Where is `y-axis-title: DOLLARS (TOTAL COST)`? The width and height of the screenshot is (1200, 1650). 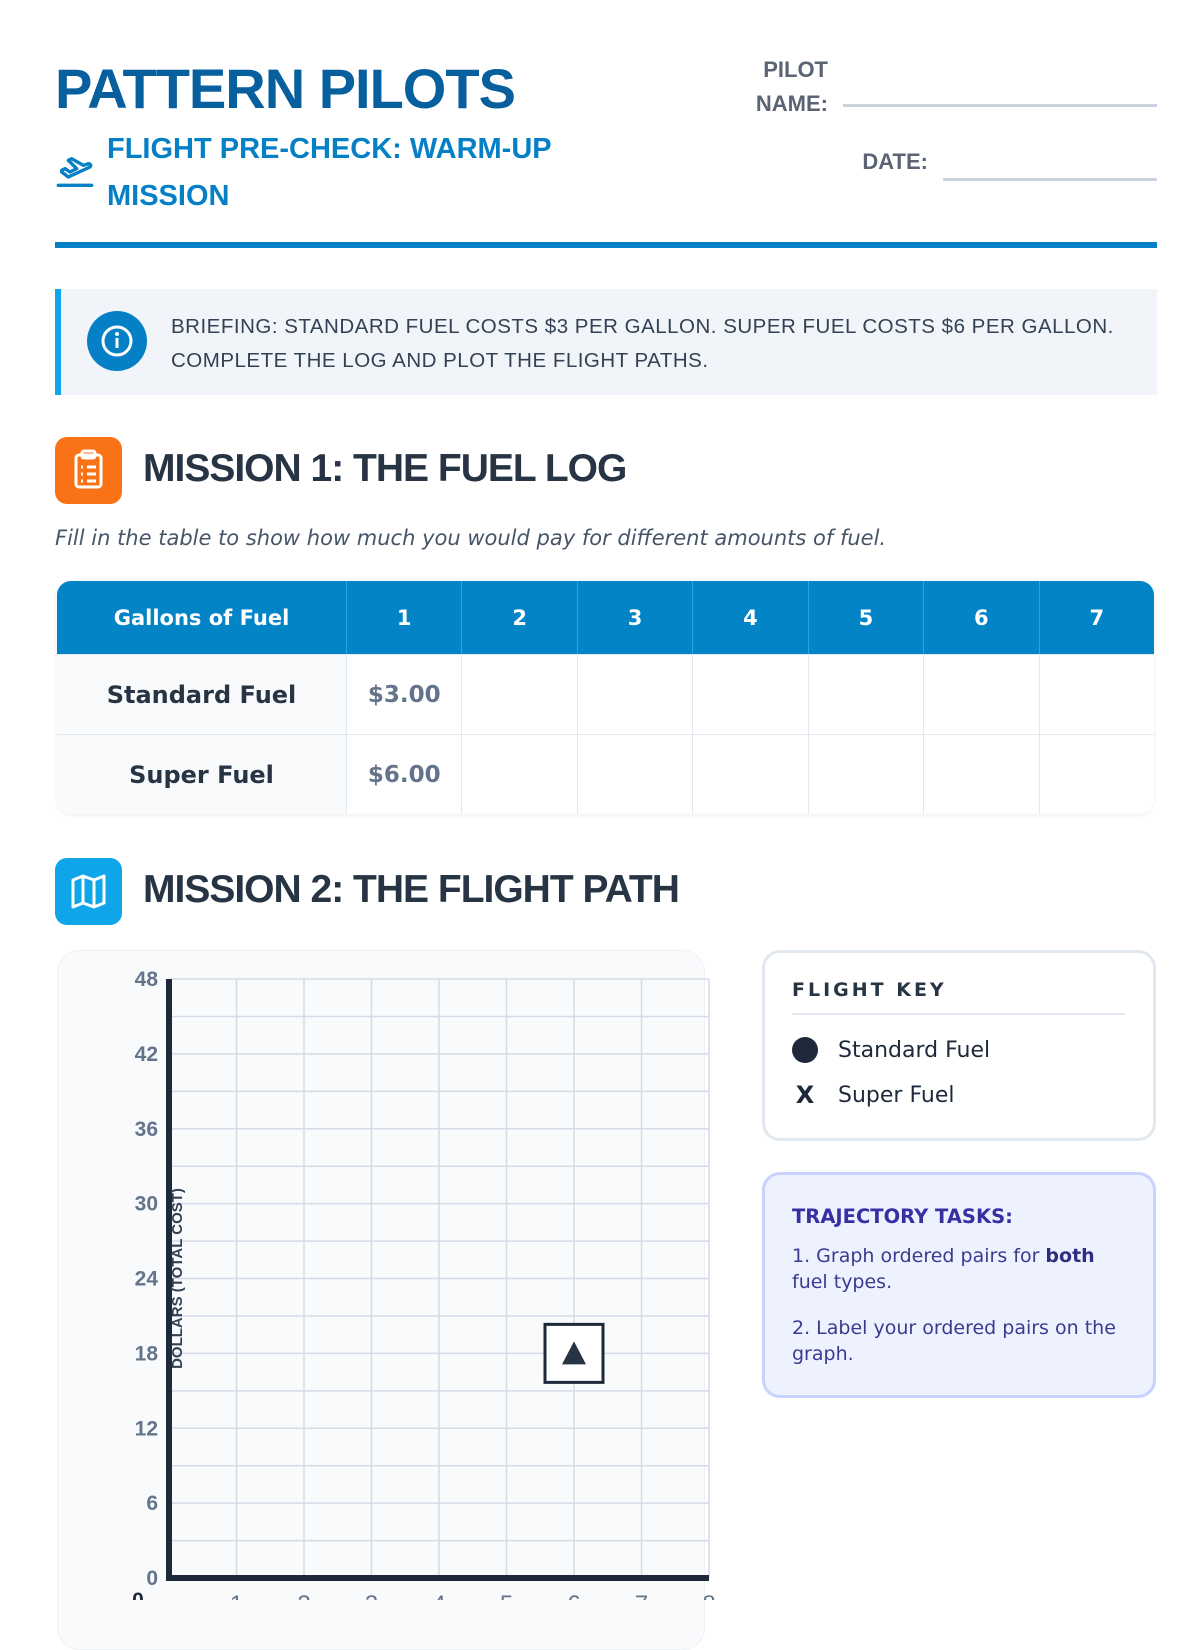 y-axis-title: DOLLARS (TOTAL COST) is located at coordinates (177, 1278).